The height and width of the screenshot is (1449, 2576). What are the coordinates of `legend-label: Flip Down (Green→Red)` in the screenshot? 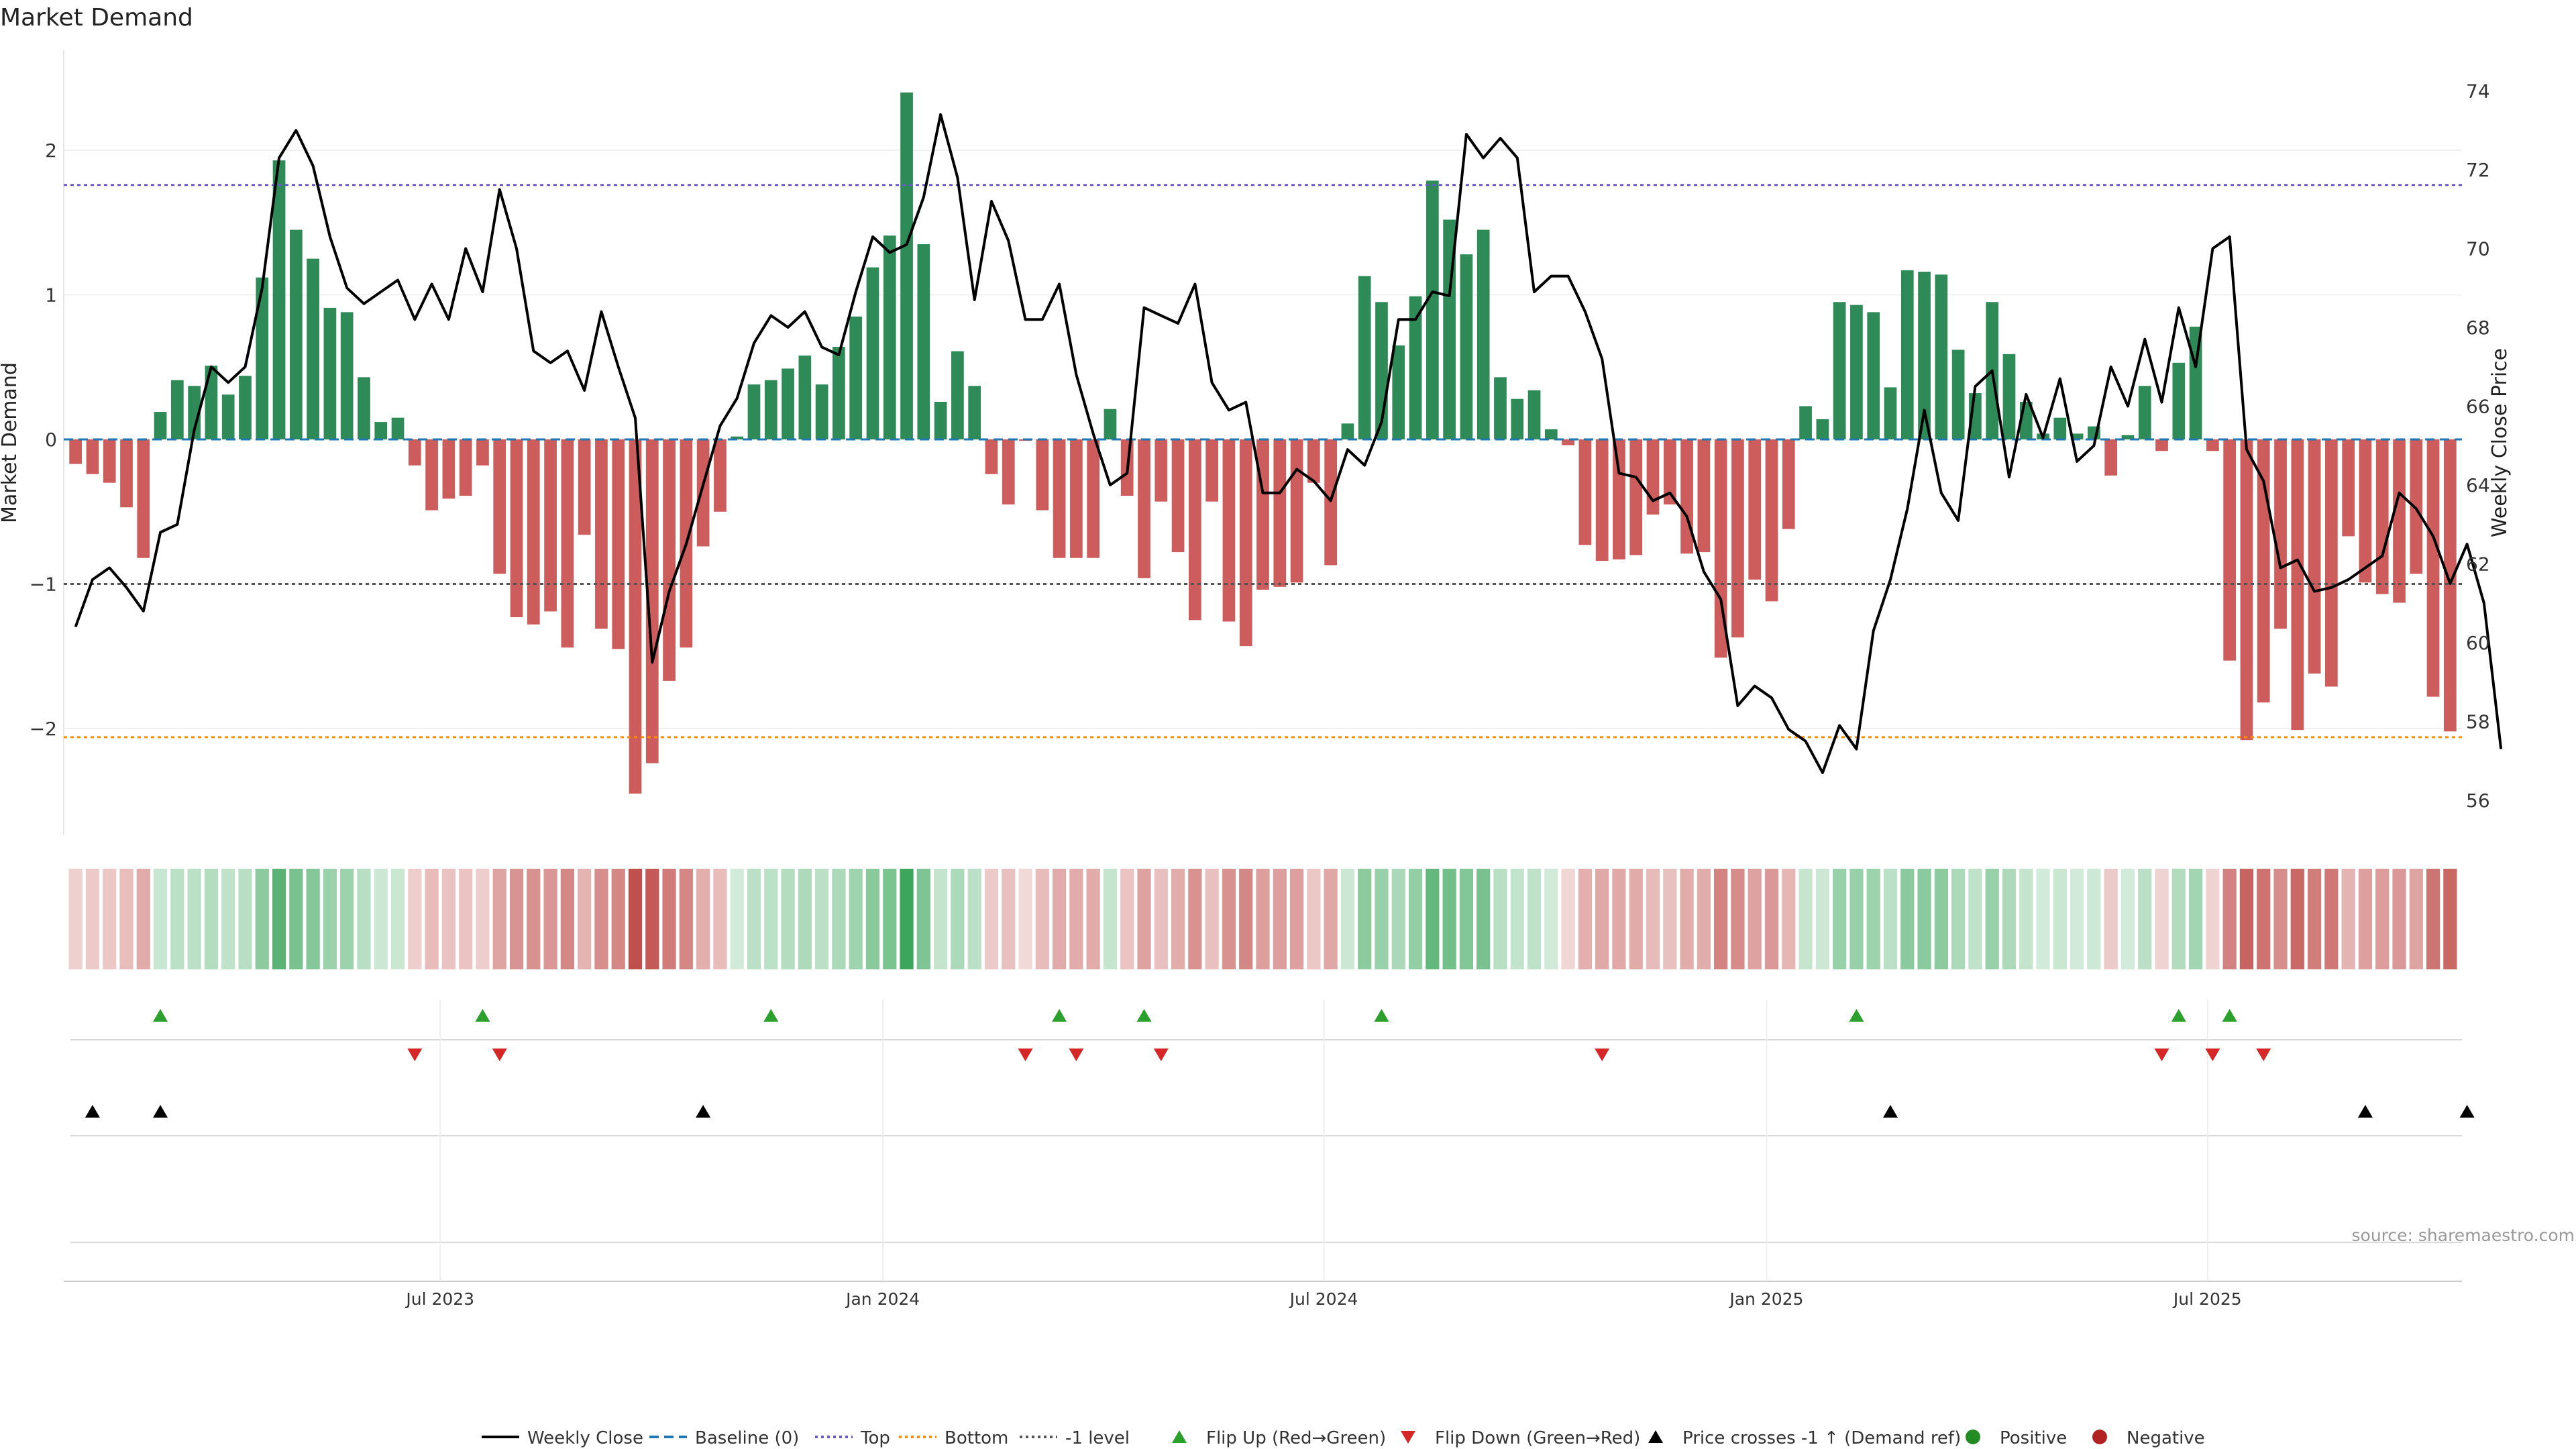 It's located at (1537, 1438).